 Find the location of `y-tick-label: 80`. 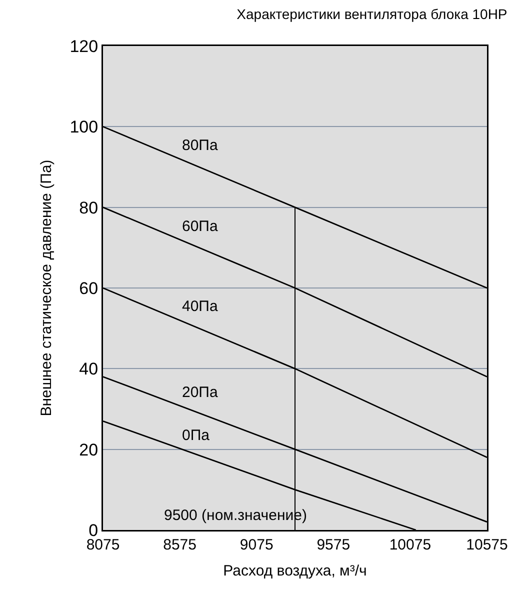

y-tick-label: 80 is located at coordinates (88, 208).